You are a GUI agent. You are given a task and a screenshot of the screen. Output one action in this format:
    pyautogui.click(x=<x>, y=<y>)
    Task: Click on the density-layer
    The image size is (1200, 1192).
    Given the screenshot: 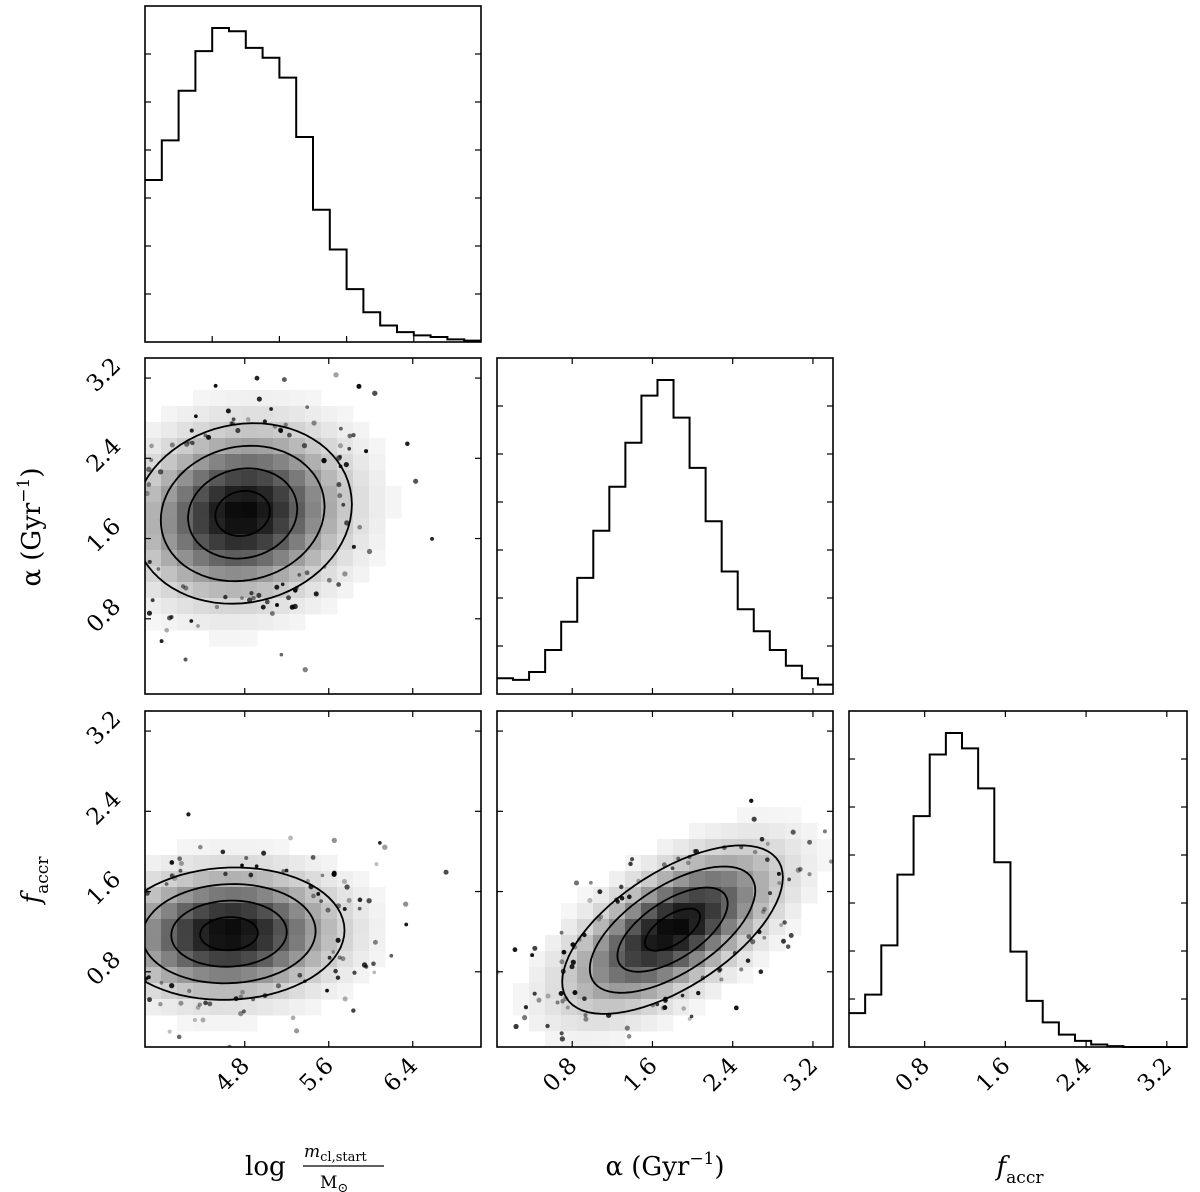 What is the action you would take?
    pyautogui.click(x=665, y=922)
    